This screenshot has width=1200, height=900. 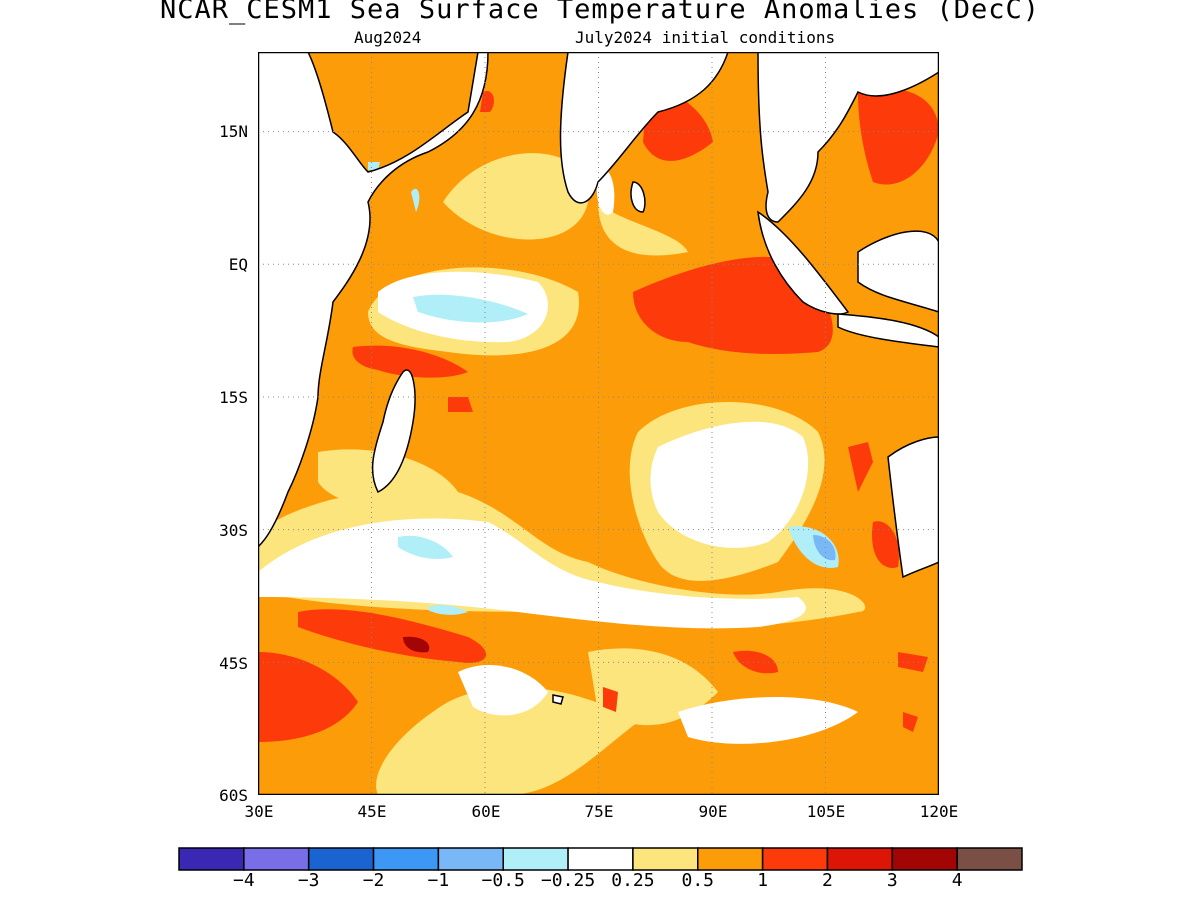 What do you see at coordinates (892, 880) in the screenshot?
I see `colorbar-tick-label: 3` at bounding box center [892, 880].